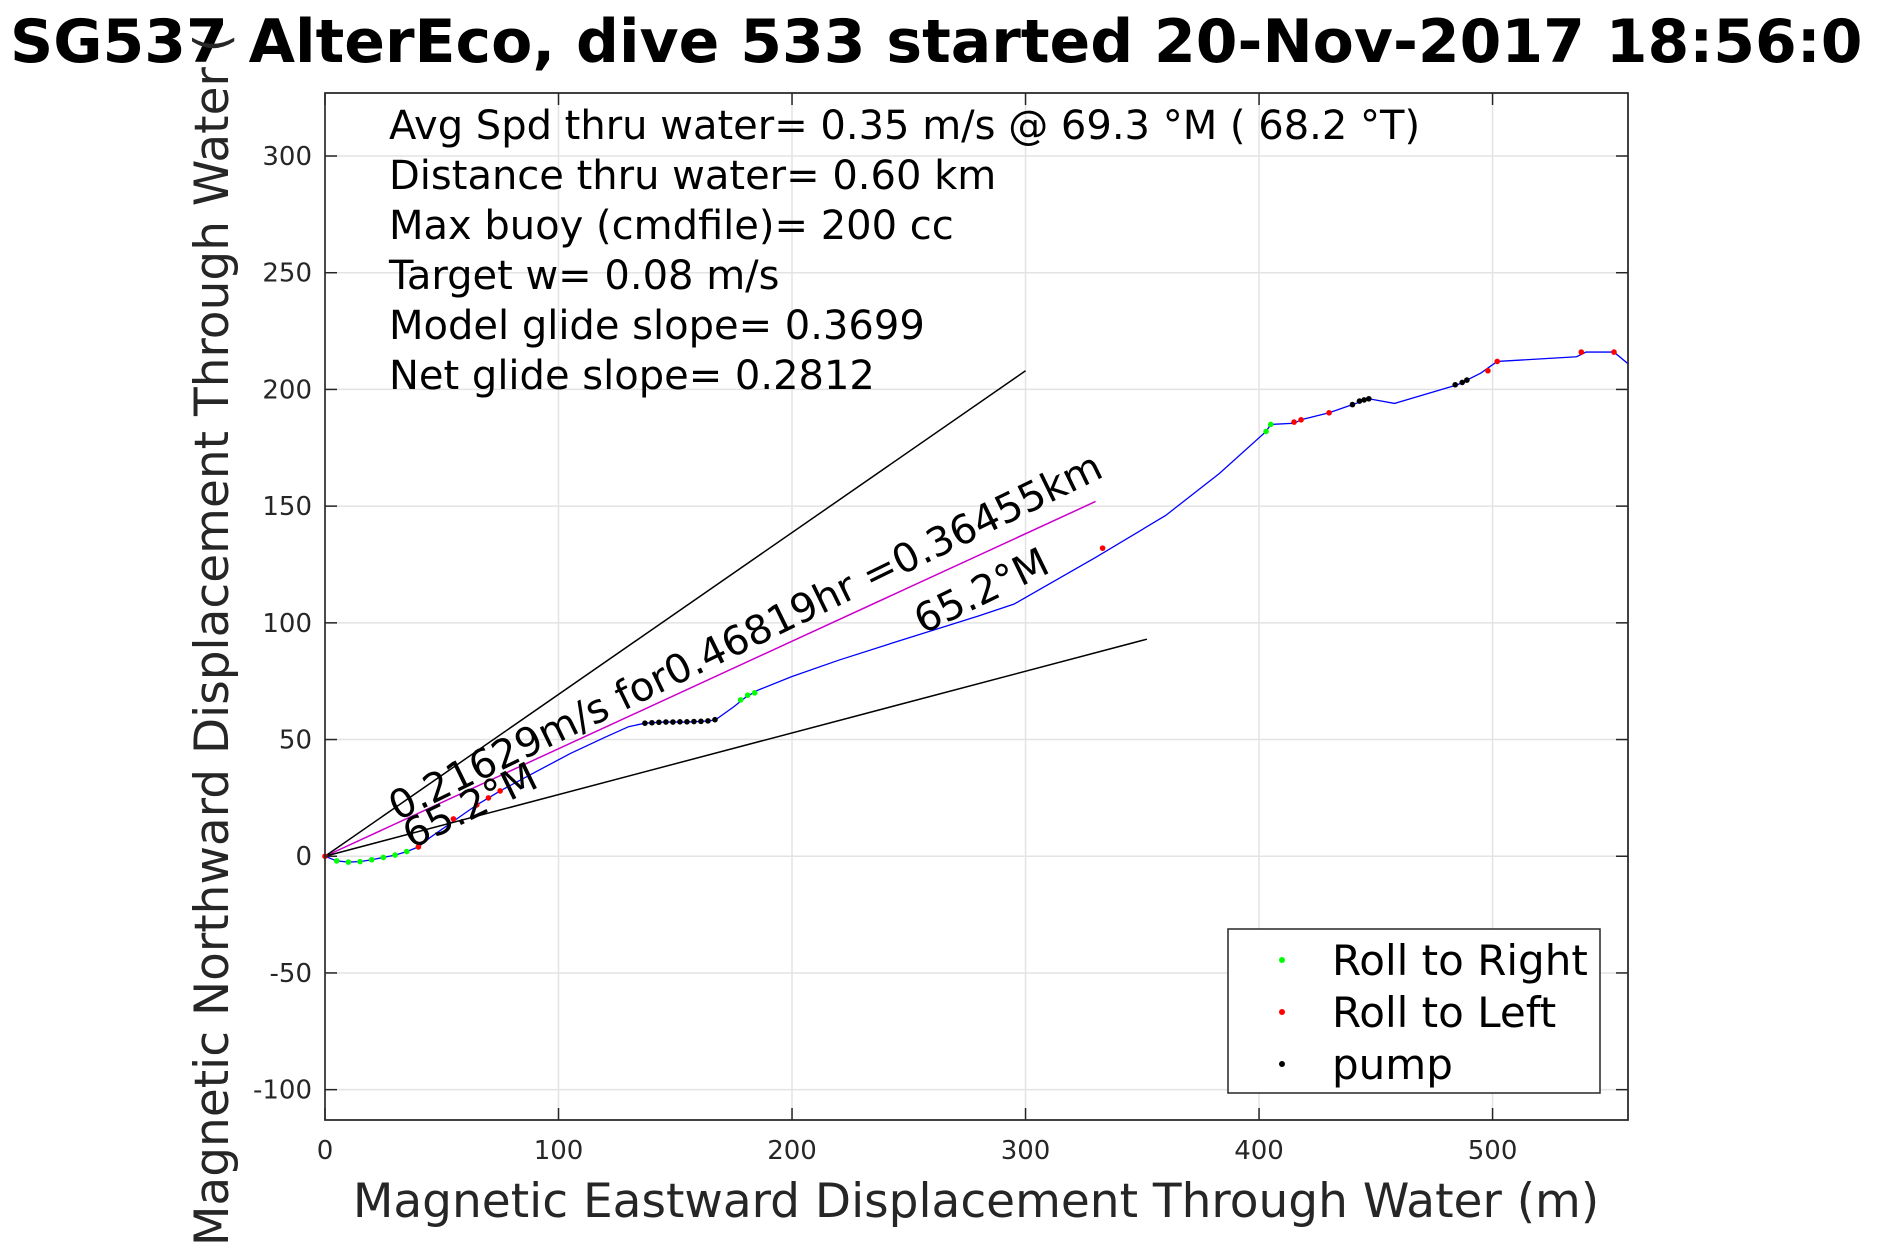 The width and height of the screenshot is (1890, 1260). Describe the element at coordinates (287, 274) in the screenshot. I see `y-tick-label: 250` at that location.